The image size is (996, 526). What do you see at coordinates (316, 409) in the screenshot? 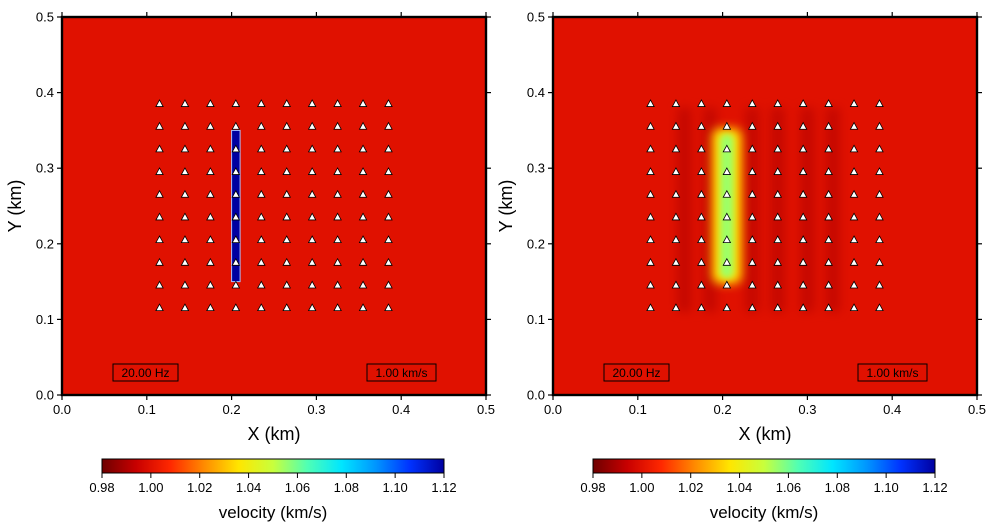
I see `x-tick-label: 0.3` at bounding box center [316, 409].